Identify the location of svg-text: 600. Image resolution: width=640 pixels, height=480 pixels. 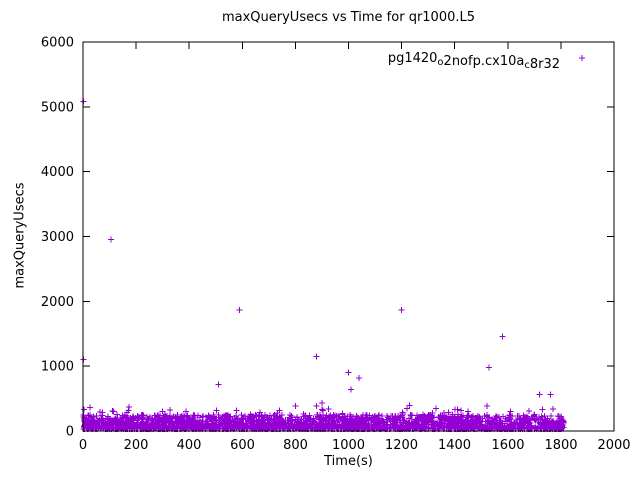
(242, 445).